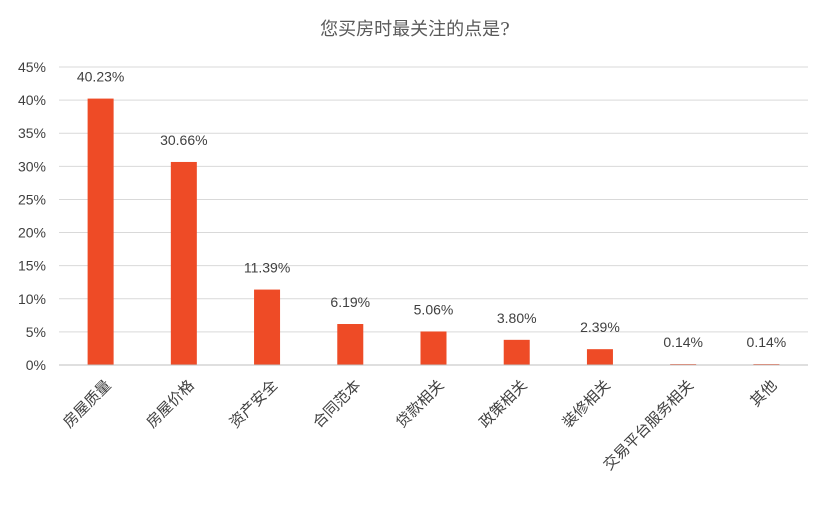 This screenshot has width=831, height=512. I want to click on category-label: 贷款相关, so click(419, 403).